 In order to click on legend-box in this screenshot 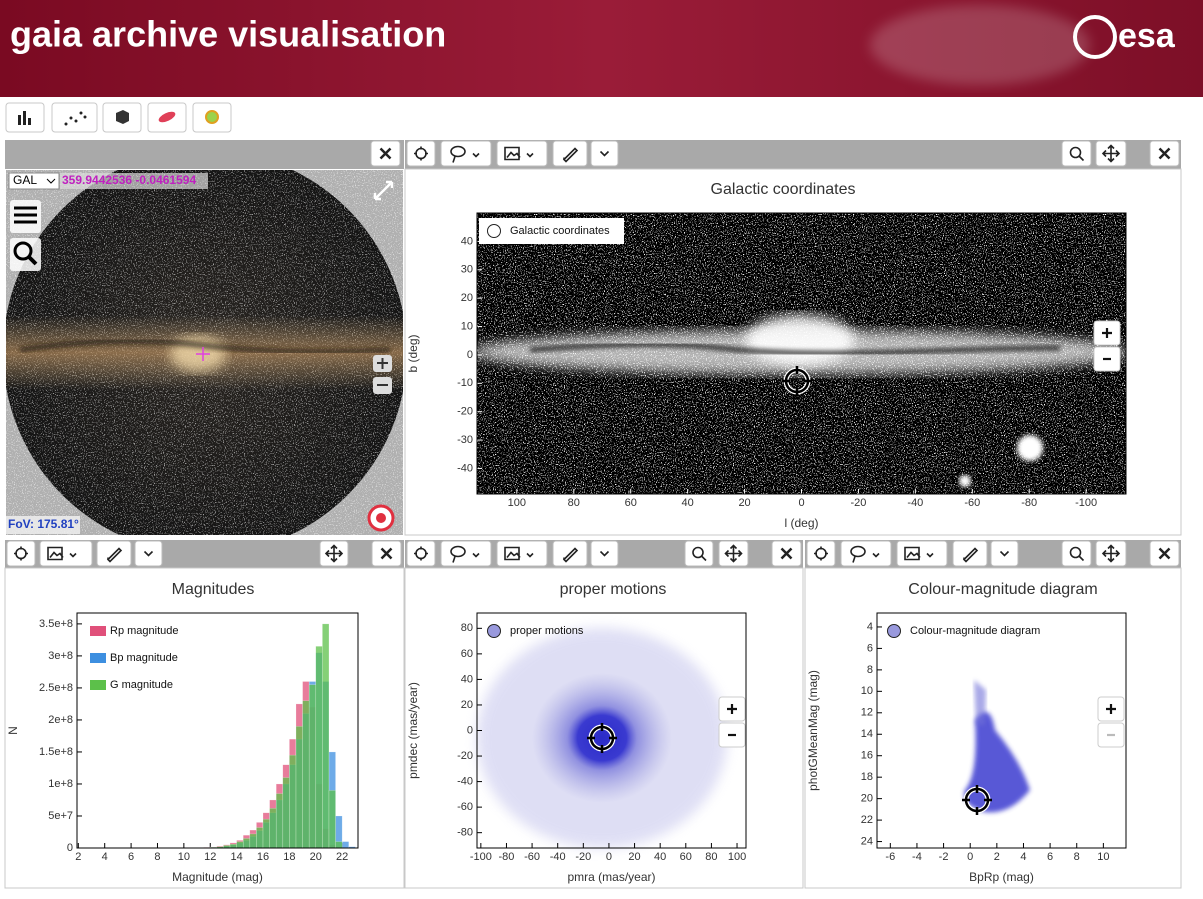, I will do `click(551, 231)`.